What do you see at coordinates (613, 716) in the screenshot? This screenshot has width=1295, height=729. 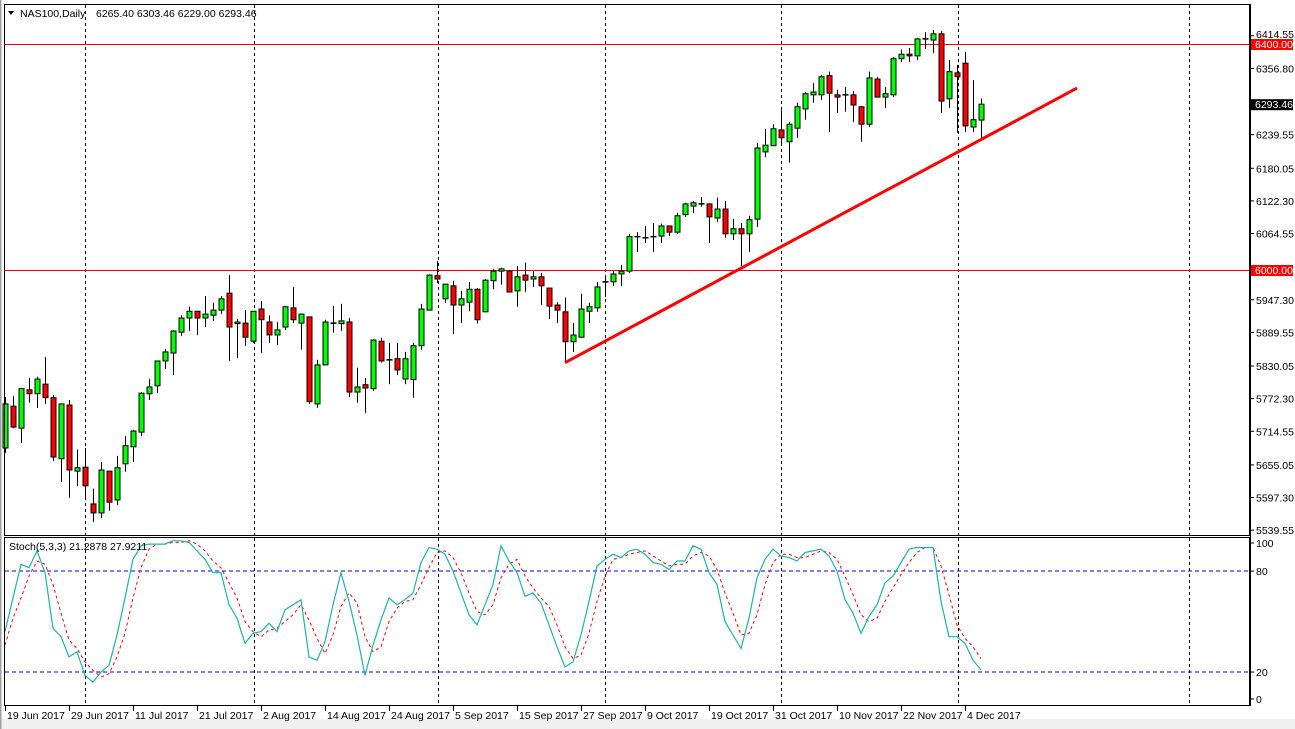 I see `time-tick-label: 27 Sep 2017` at bounding box center [613, 716].